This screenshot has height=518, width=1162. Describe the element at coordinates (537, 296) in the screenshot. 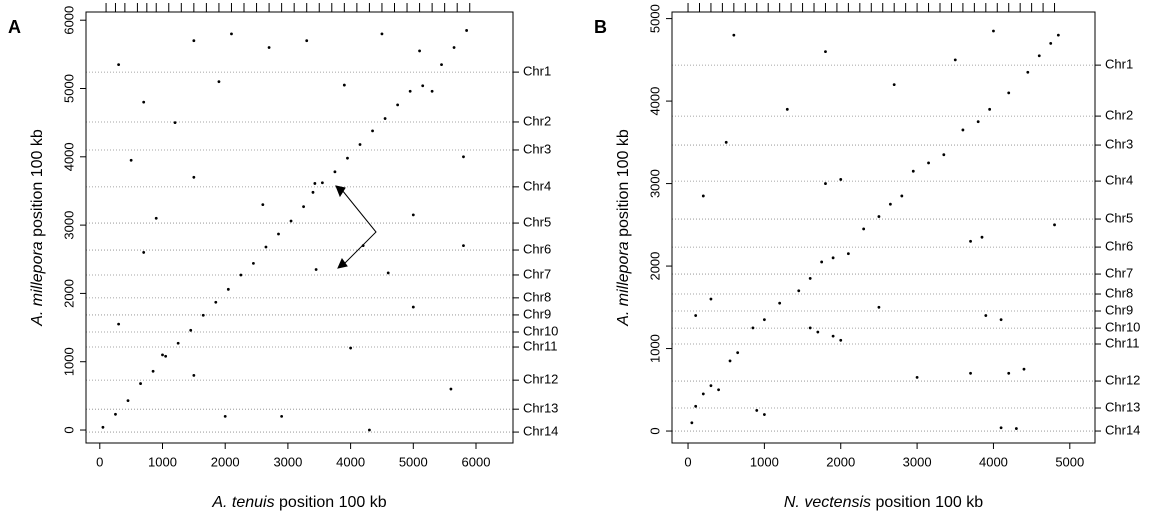

I see `y2-tick-label: Chr8` at that location.